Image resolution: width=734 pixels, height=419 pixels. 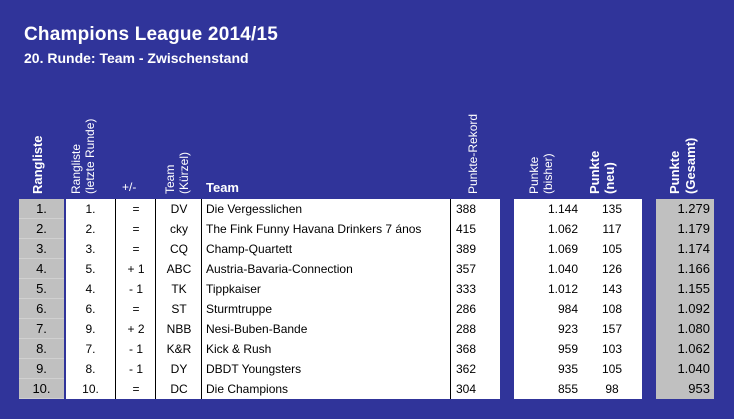 What do you see at coordinates (693, 288) in the screenshot?
I see `points-total-cell: 1.155` at bounding box center [693, 288].